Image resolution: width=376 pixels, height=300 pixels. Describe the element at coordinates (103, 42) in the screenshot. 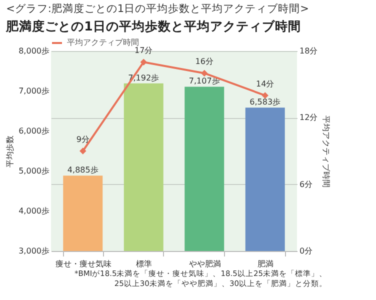

I see `series-label: 平均アクティブ時間` at that location.